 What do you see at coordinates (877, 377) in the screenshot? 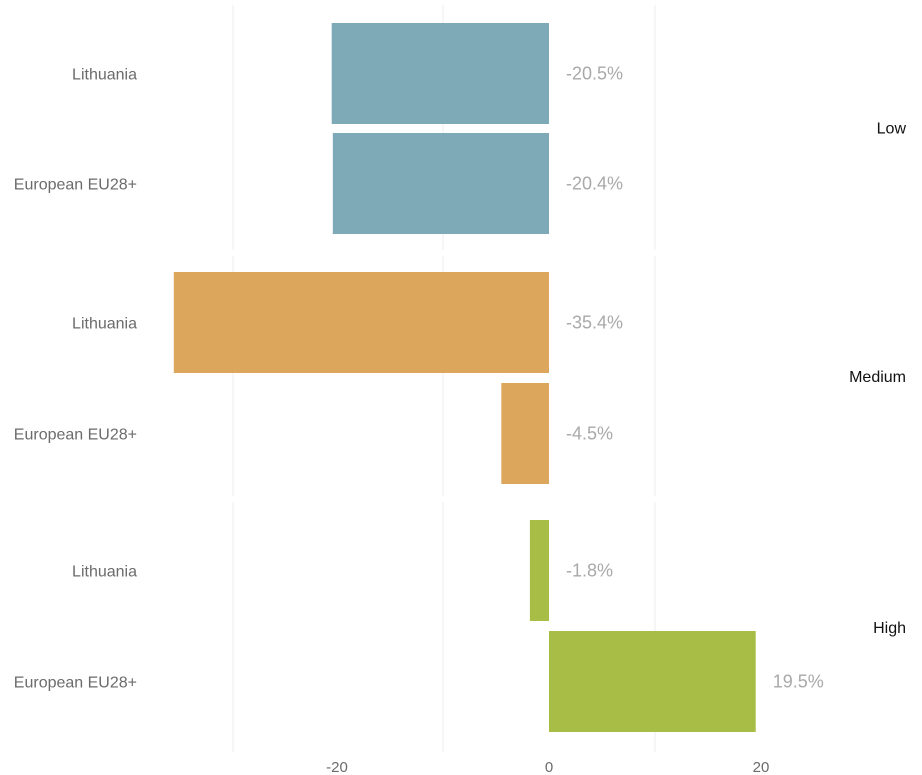
I see `group-label: Medium` at bounding box center [877, 377].